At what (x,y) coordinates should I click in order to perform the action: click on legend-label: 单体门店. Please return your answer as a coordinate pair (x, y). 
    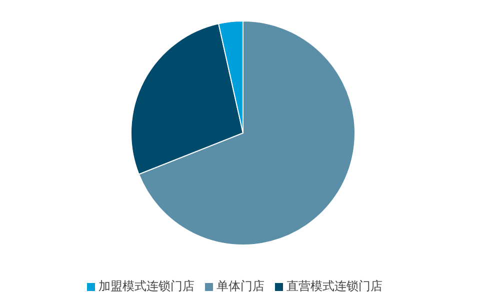
    Looking at the image, I should click on (240, 286).